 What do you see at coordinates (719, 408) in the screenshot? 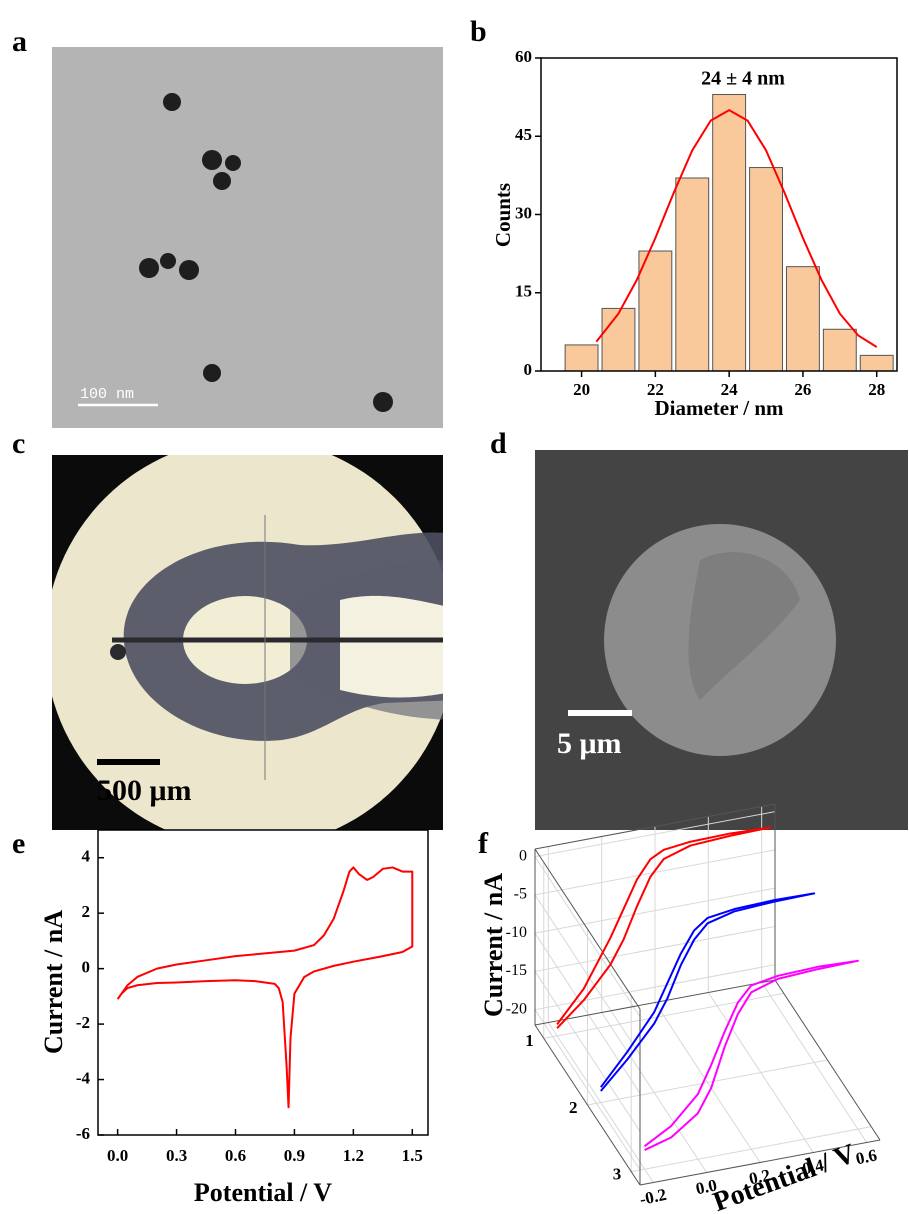
I see `x-axis-label: Diameter / nm` at bounding box center [719, 408].